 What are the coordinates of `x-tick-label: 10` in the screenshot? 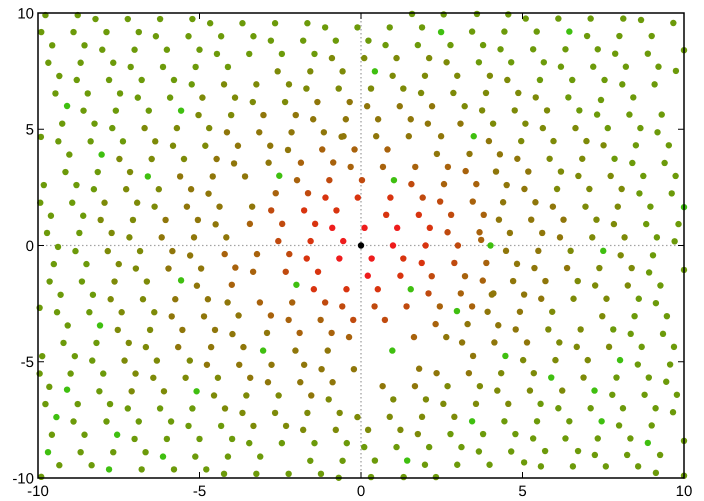 It's located at (684, 491).